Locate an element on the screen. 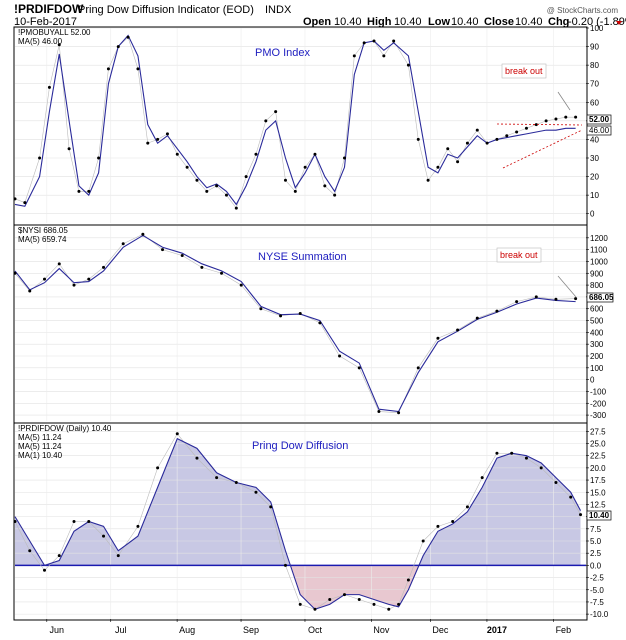 This screenshot has width=626, height=640. breakout-annotation-top: break out is located at coordinates (539, 116).